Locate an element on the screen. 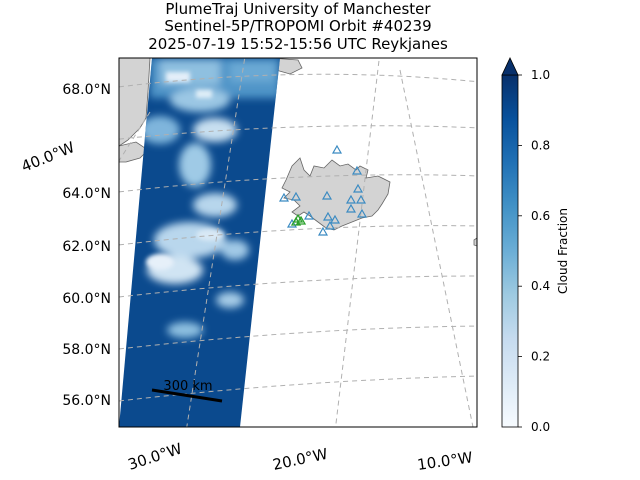 This screenshot has height=480, width=640. scale-bar-label: 300 km is located at coordinates (187, 386).